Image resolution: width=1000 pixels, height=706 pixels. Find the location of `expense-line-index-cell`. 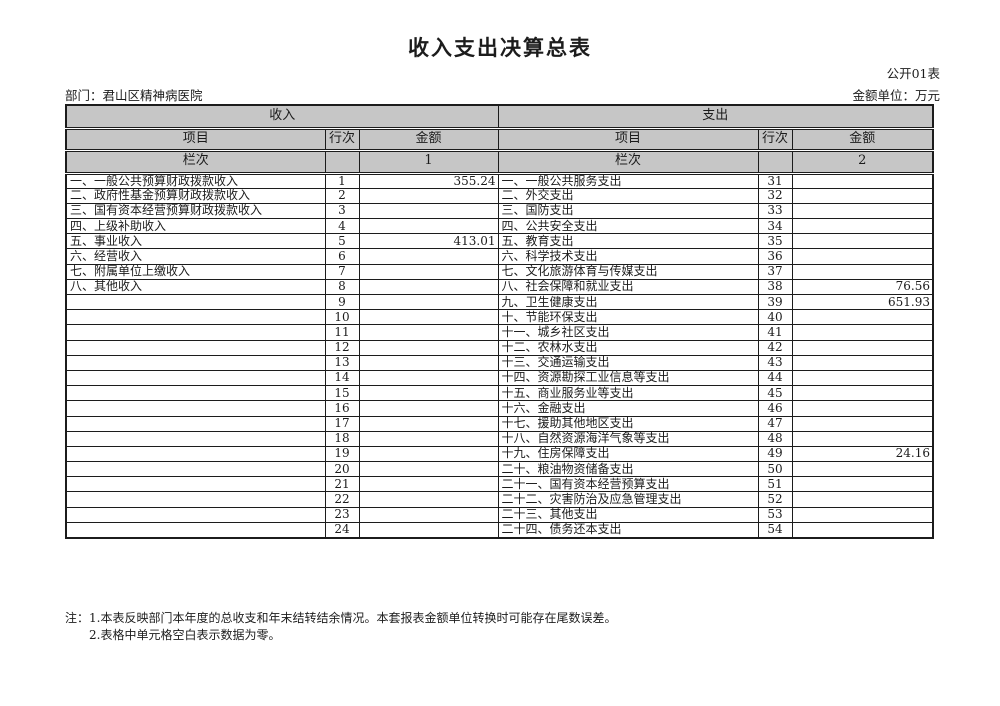

expense-line-index-cell is located at coordinates (775, 162).